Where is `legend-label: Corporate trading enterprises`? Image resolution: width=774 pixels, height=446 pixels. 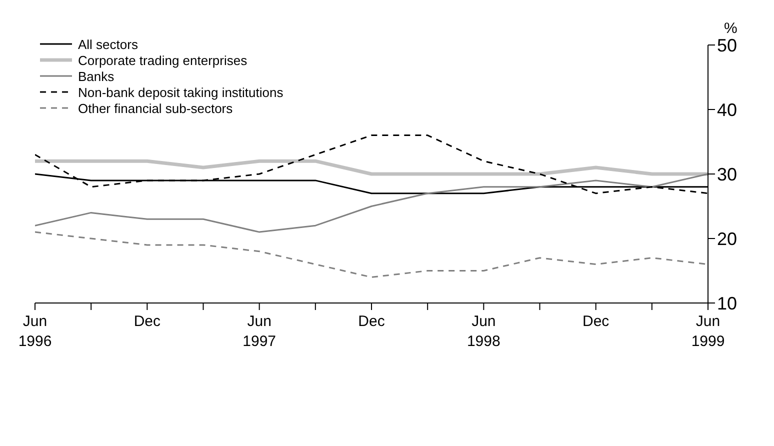
legend-label: Corporate trading enterprises is located at coordinates (163, 60).